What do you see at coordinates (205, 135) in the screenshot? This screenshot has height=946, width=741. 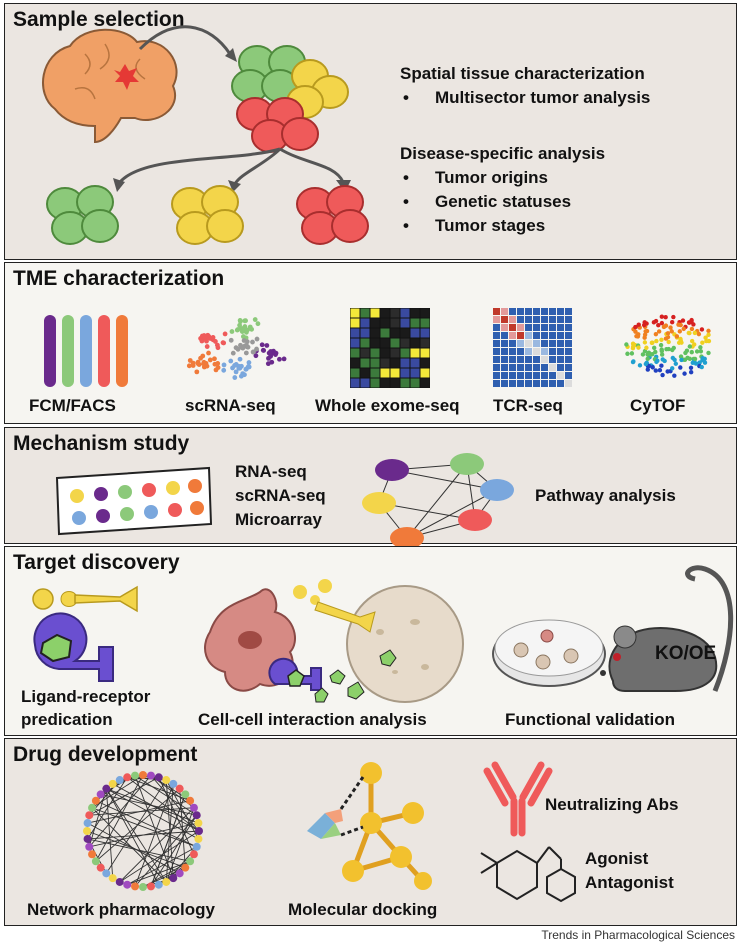 I see `sample-illustration` at bounding box center [205, 135].